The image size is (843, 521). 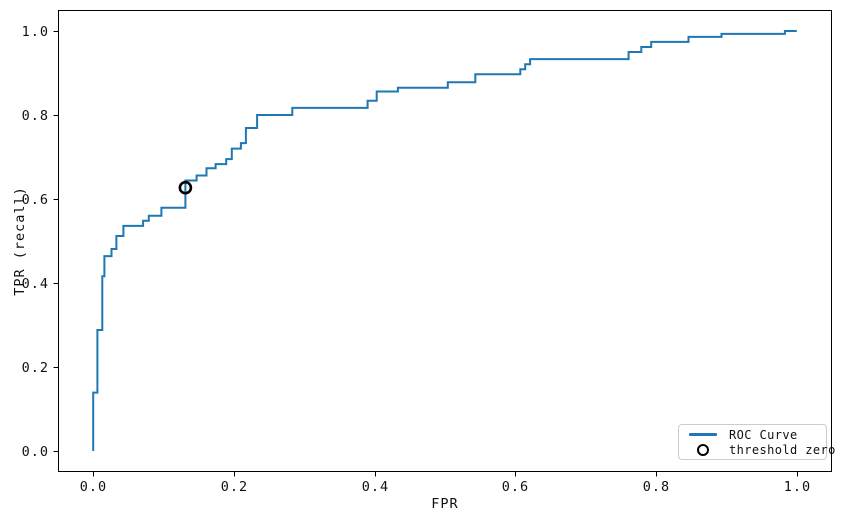 I want to click on y-tick-label: 1.0, so click(x=35, y=32).